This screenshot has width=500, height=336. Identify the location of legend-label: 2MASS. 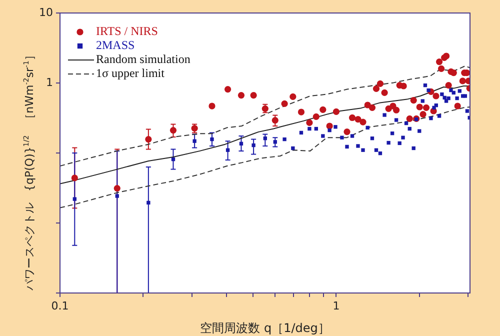
(115, 45).